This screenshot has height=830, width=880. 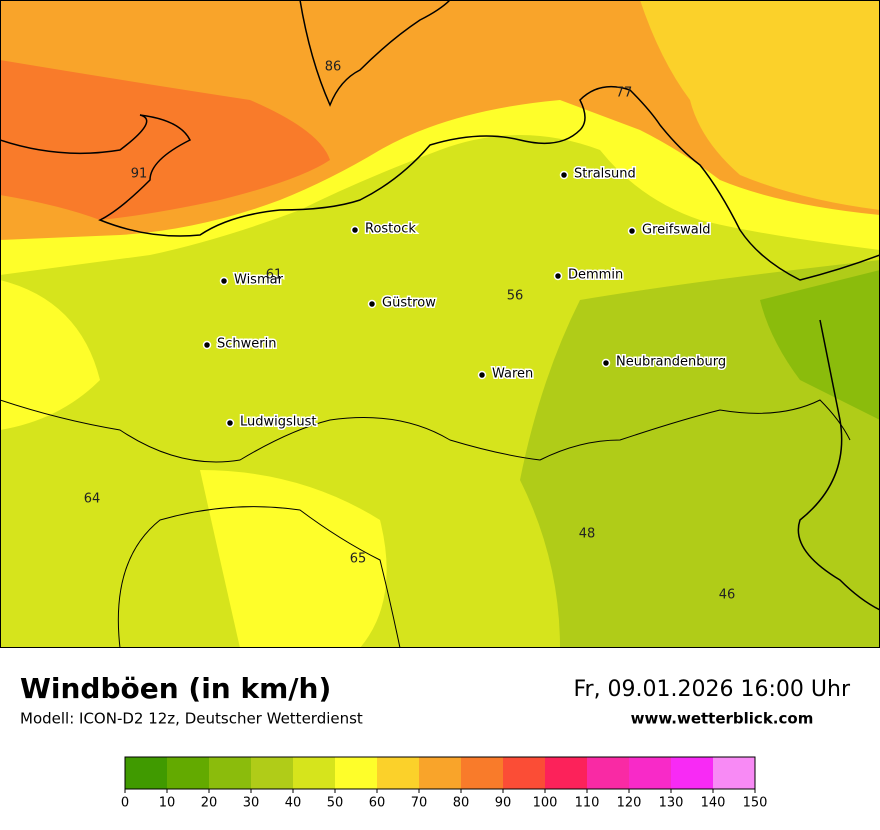 What do you see at coordinates (209, 803) in the screenshot?
I see `tick-label: 20` at bounding box center [209, 803].